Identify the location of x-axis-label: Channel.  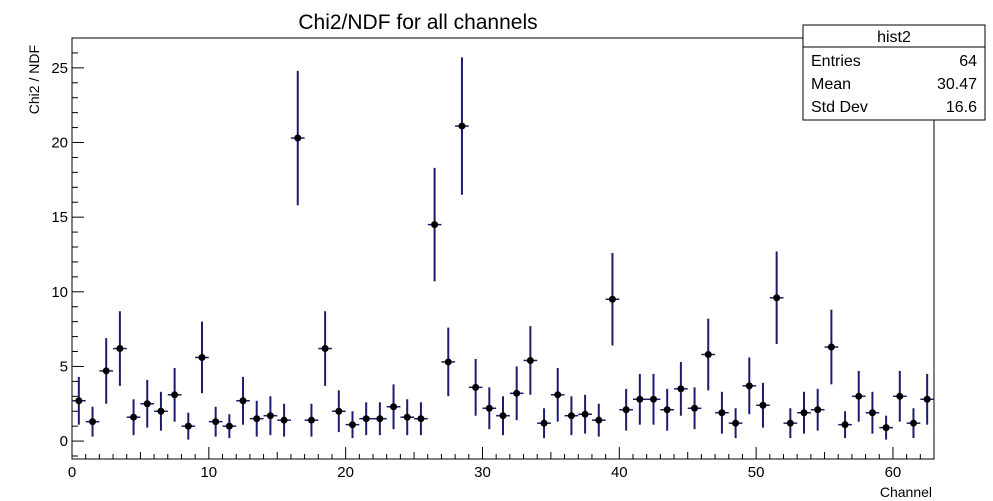
(906, 492).